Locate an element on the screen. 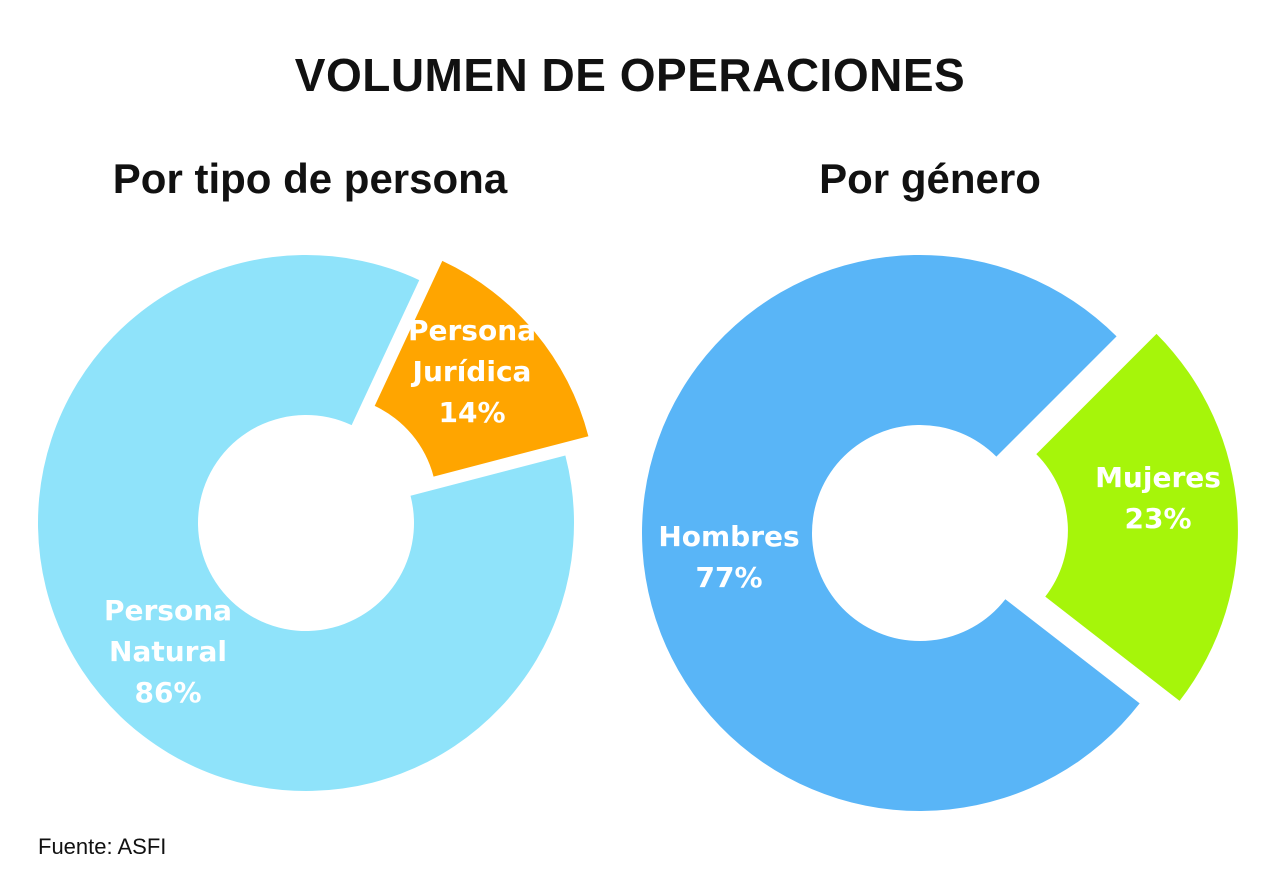 The height and width of the screenshot is (886, 1280). page-title: VOLUMEN DE OPERACIONES is located at coordinates (630, 75).